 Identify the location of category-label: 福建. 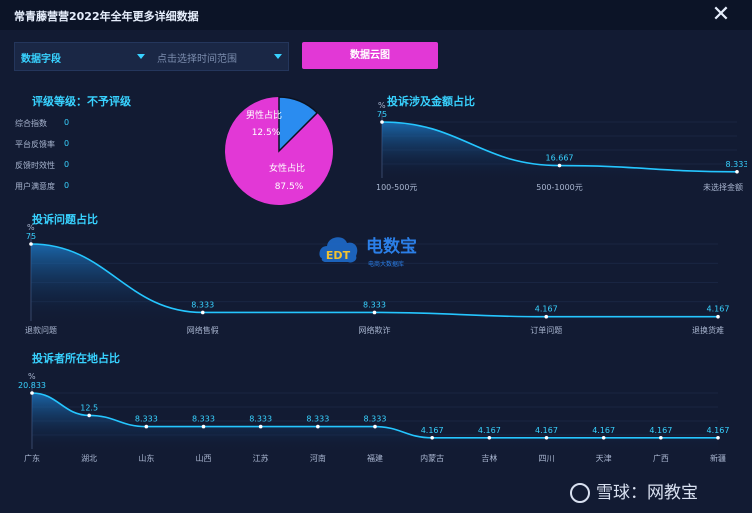
(375, 458).